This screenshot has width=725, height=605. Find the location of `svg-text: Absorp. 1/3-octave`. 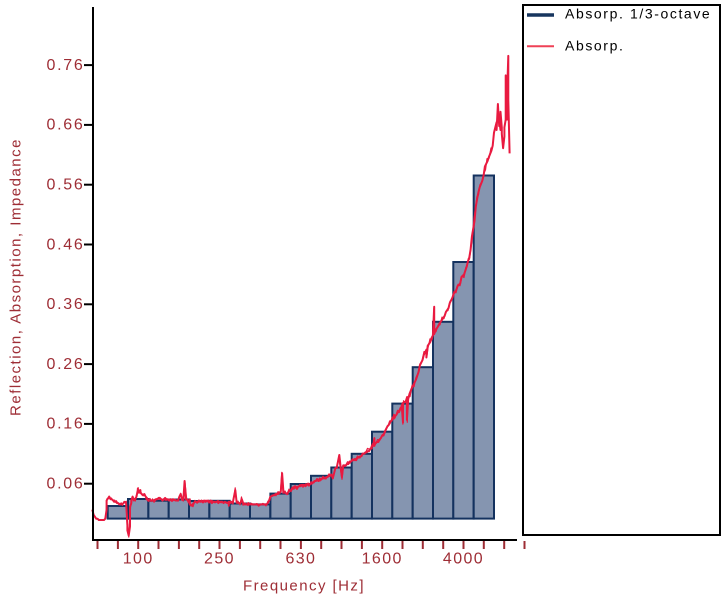

svg-text: Absorp. 1/3-octave is located at coordinates (638, 13).